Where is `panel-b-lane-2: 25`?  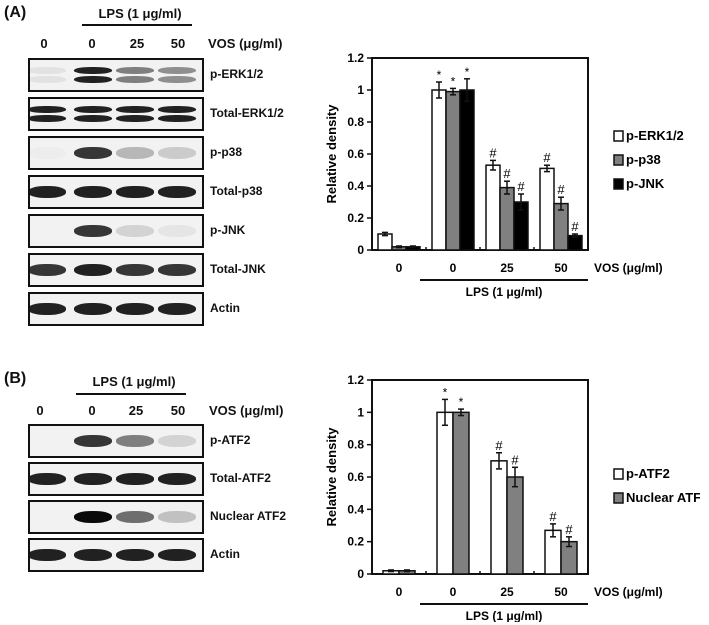 panel-b-lane-2: 25 is located at coordinates (136, 410).